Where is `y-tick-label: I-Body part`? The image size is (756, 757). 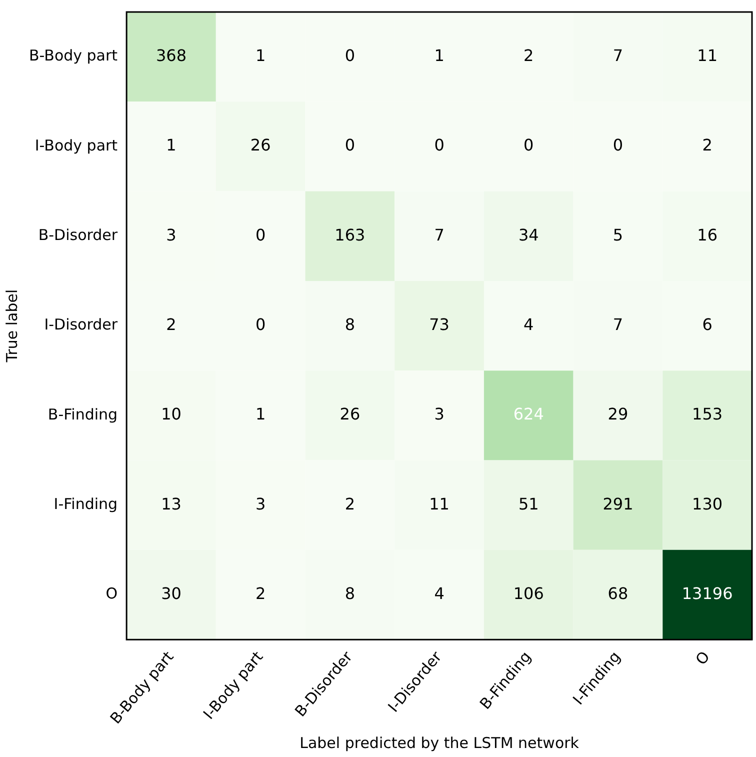
y-tick-label: I-Body part is located at coordinates (76, 145).